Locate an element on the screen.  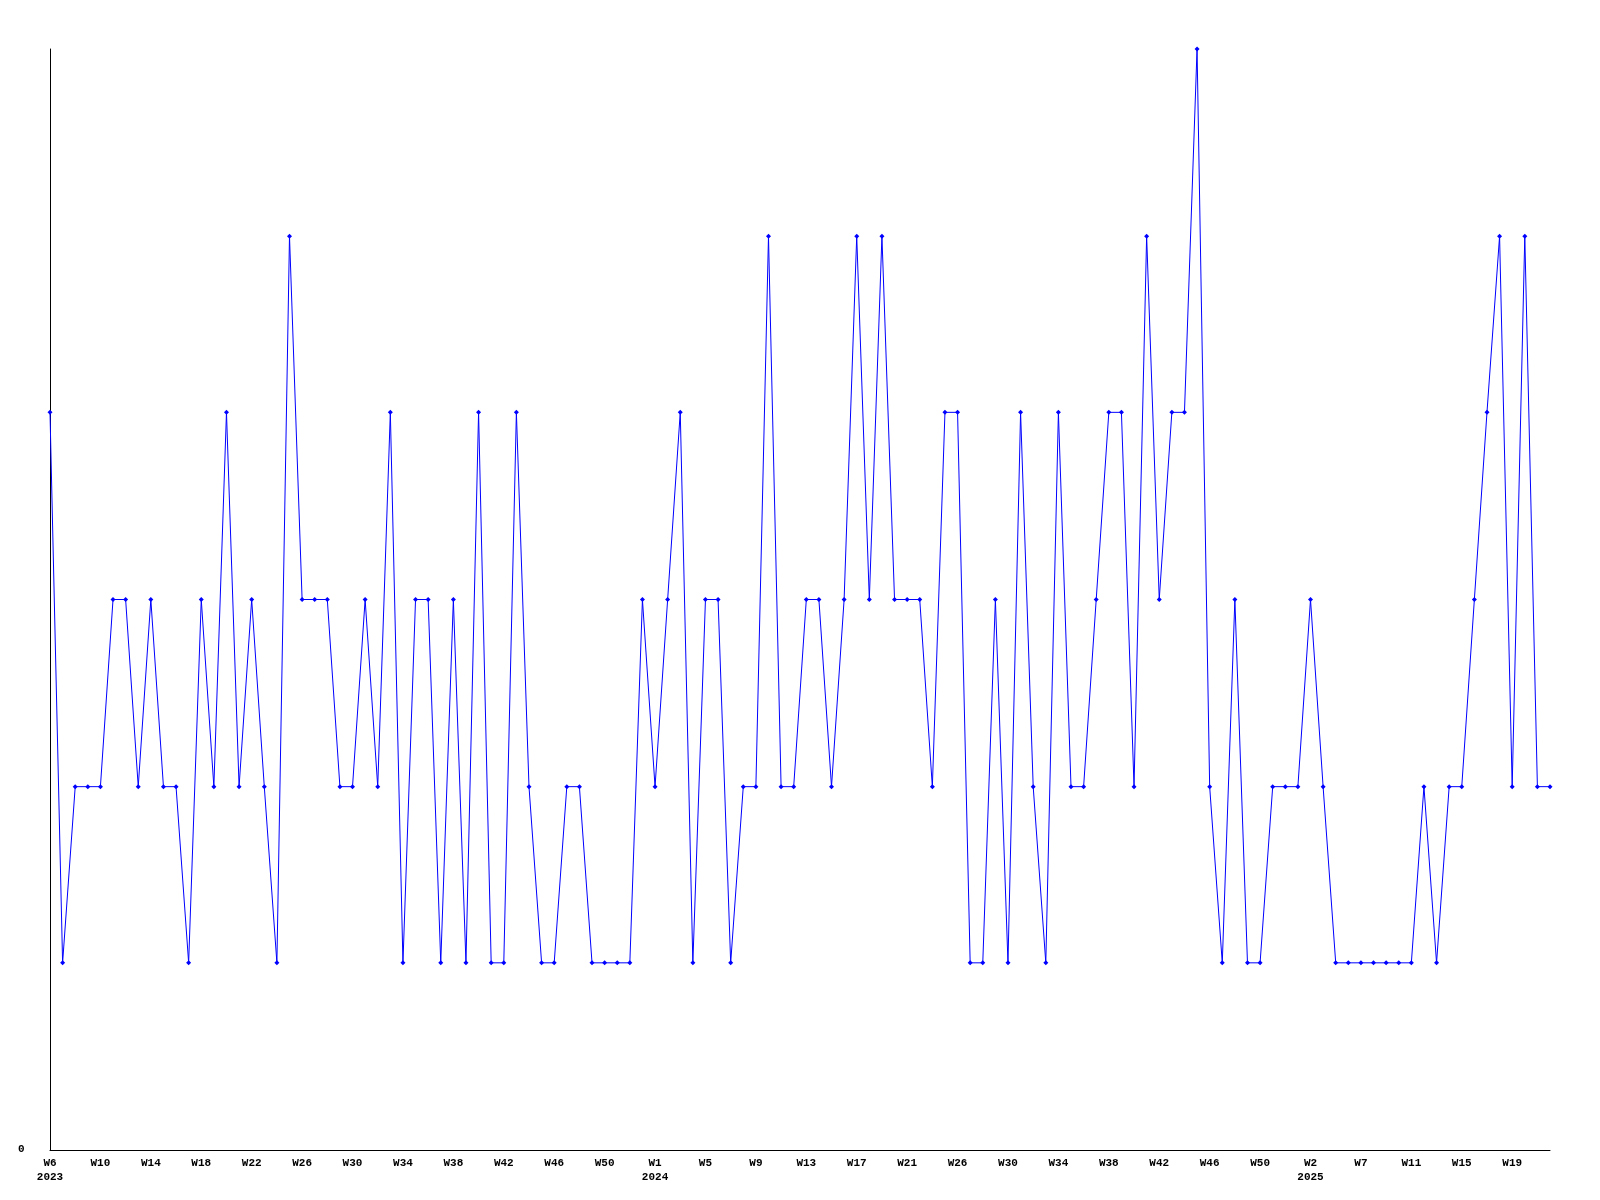
x-tick-label: W19 is located at coordinates (1512, 1163).